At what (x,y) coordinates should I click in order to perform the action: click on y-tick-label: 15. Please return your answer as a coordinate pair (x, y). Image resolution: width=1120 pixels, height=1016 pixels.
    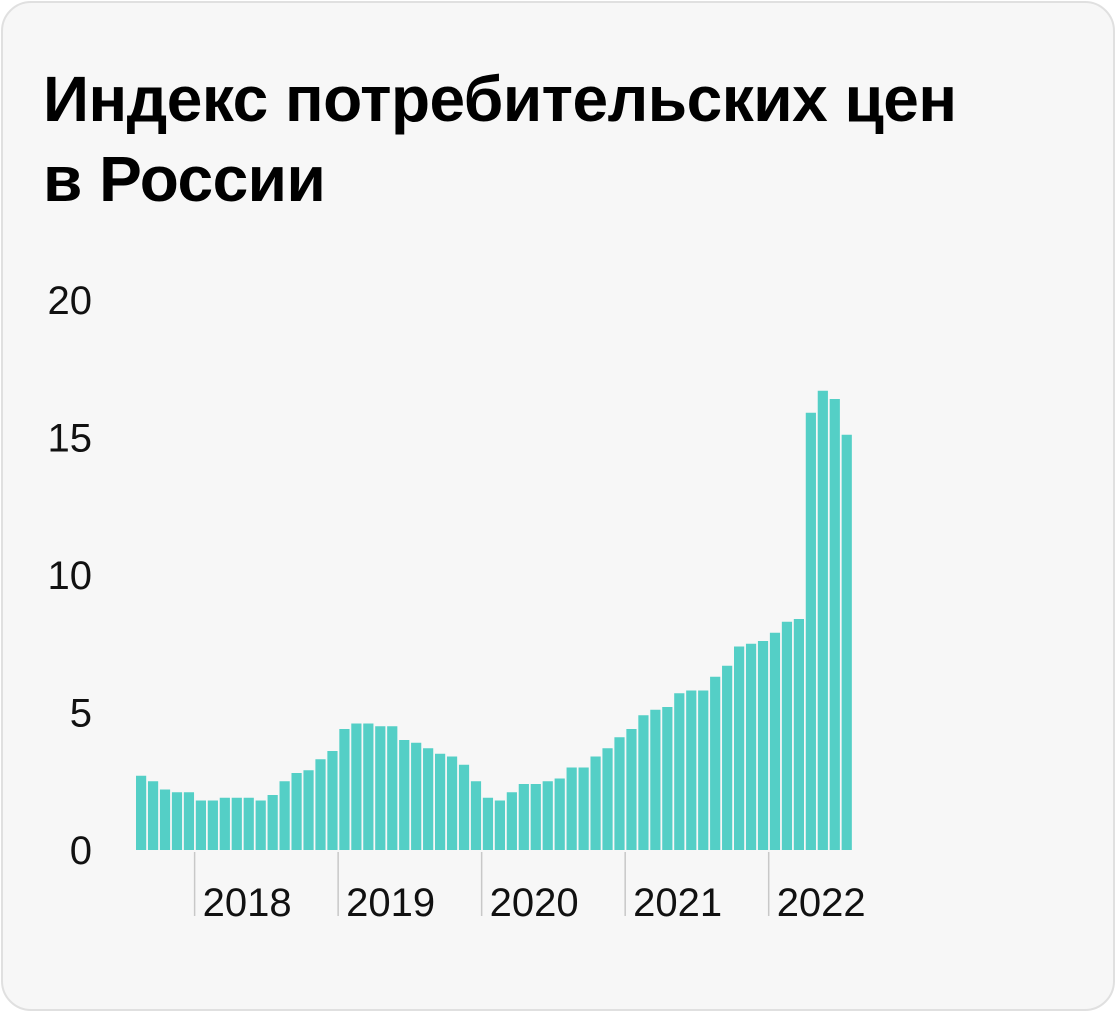
    Looking at the image, I should click on (70, 439).